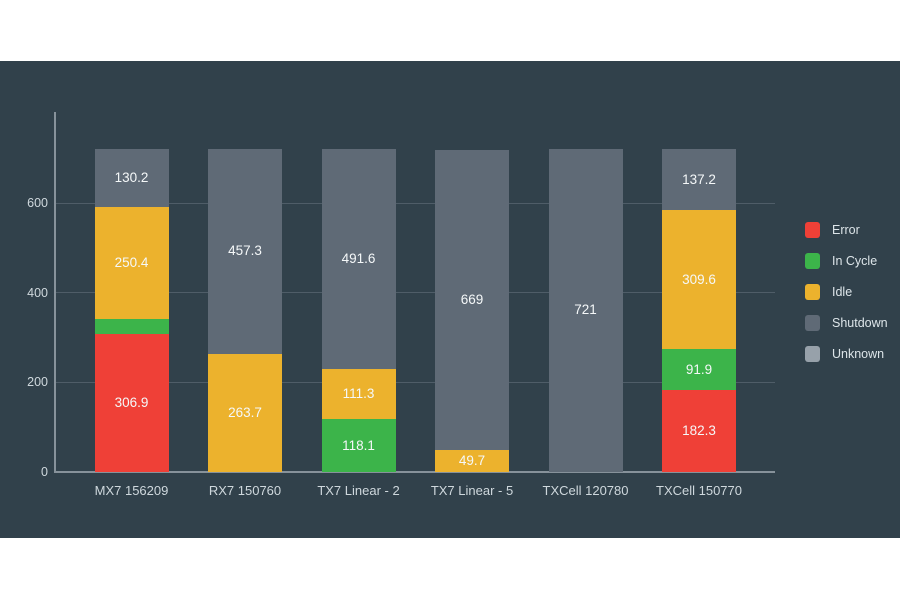 Image resolution: width=900 pixels, height=600 pixels. What do you see at coordinates (55, 292) in the screenshot?
I see `y-axis-line` at bounding box center [55, 292].